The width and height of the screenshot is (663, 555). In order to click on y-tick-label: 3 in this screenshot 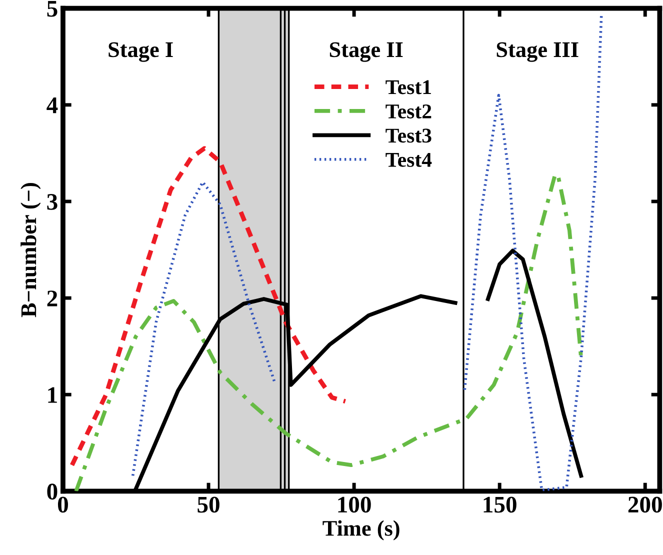, I will do `click(52, 202)`.